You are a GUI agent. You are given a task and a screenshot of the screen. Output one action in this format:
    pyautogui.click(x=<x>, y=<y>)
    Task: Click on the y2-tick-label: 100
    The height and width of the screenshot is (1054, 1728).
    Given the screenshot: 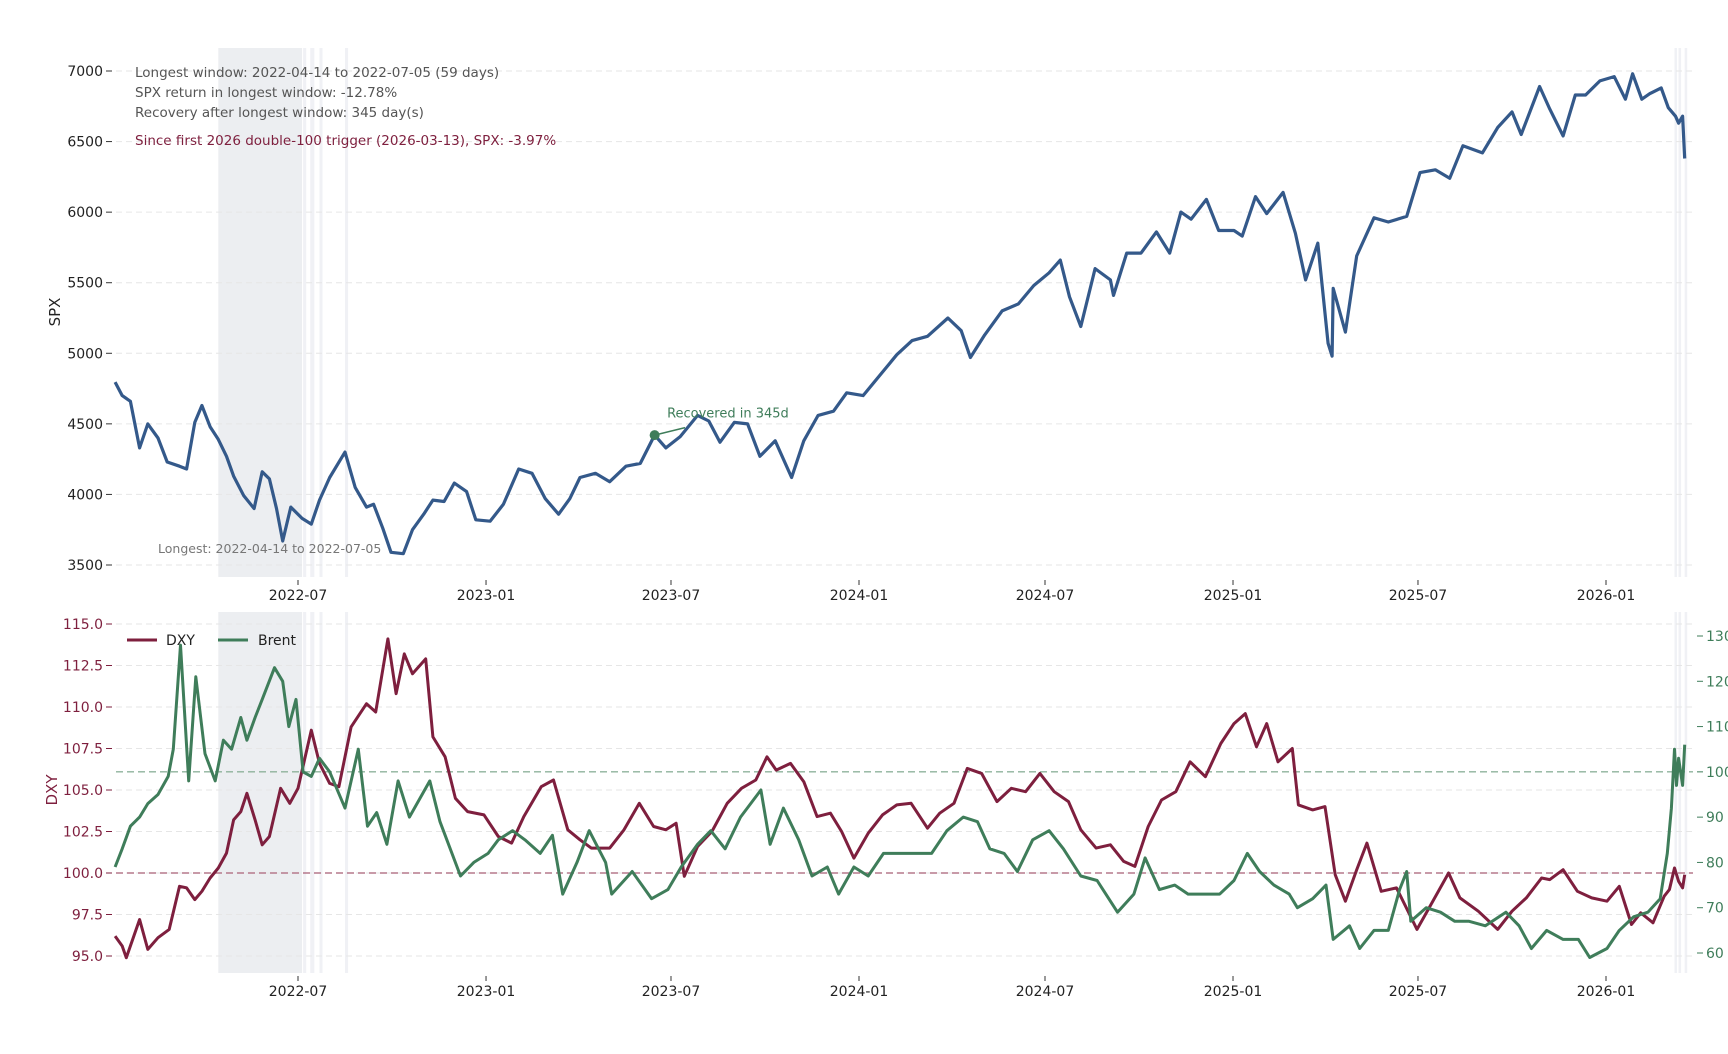 What is the action you would take?
    pyautogui.click(x=1717, y=773)
    